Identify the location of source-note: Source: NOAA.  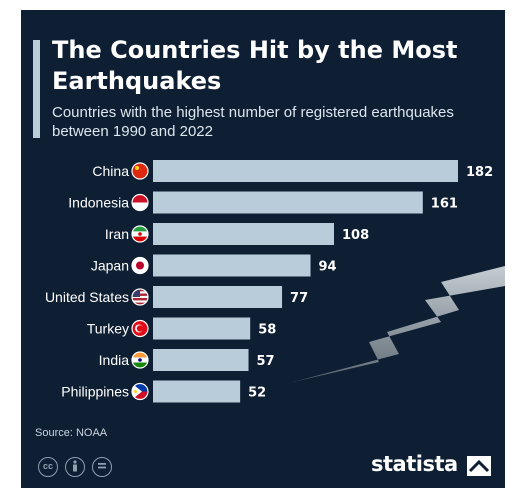
(71, 433).